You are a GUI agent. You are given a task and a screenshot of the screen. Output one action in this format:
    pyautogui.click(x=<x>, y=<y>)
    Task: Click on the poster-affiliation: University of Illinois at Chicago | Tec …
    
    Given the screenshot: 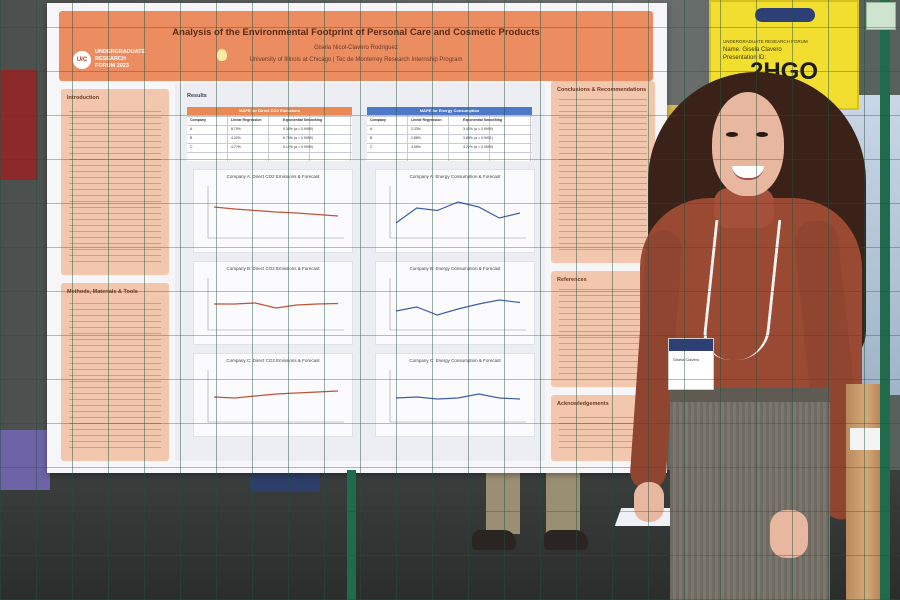 What is the action you would take?
    pyautogui.click(x=356, y=60)
    